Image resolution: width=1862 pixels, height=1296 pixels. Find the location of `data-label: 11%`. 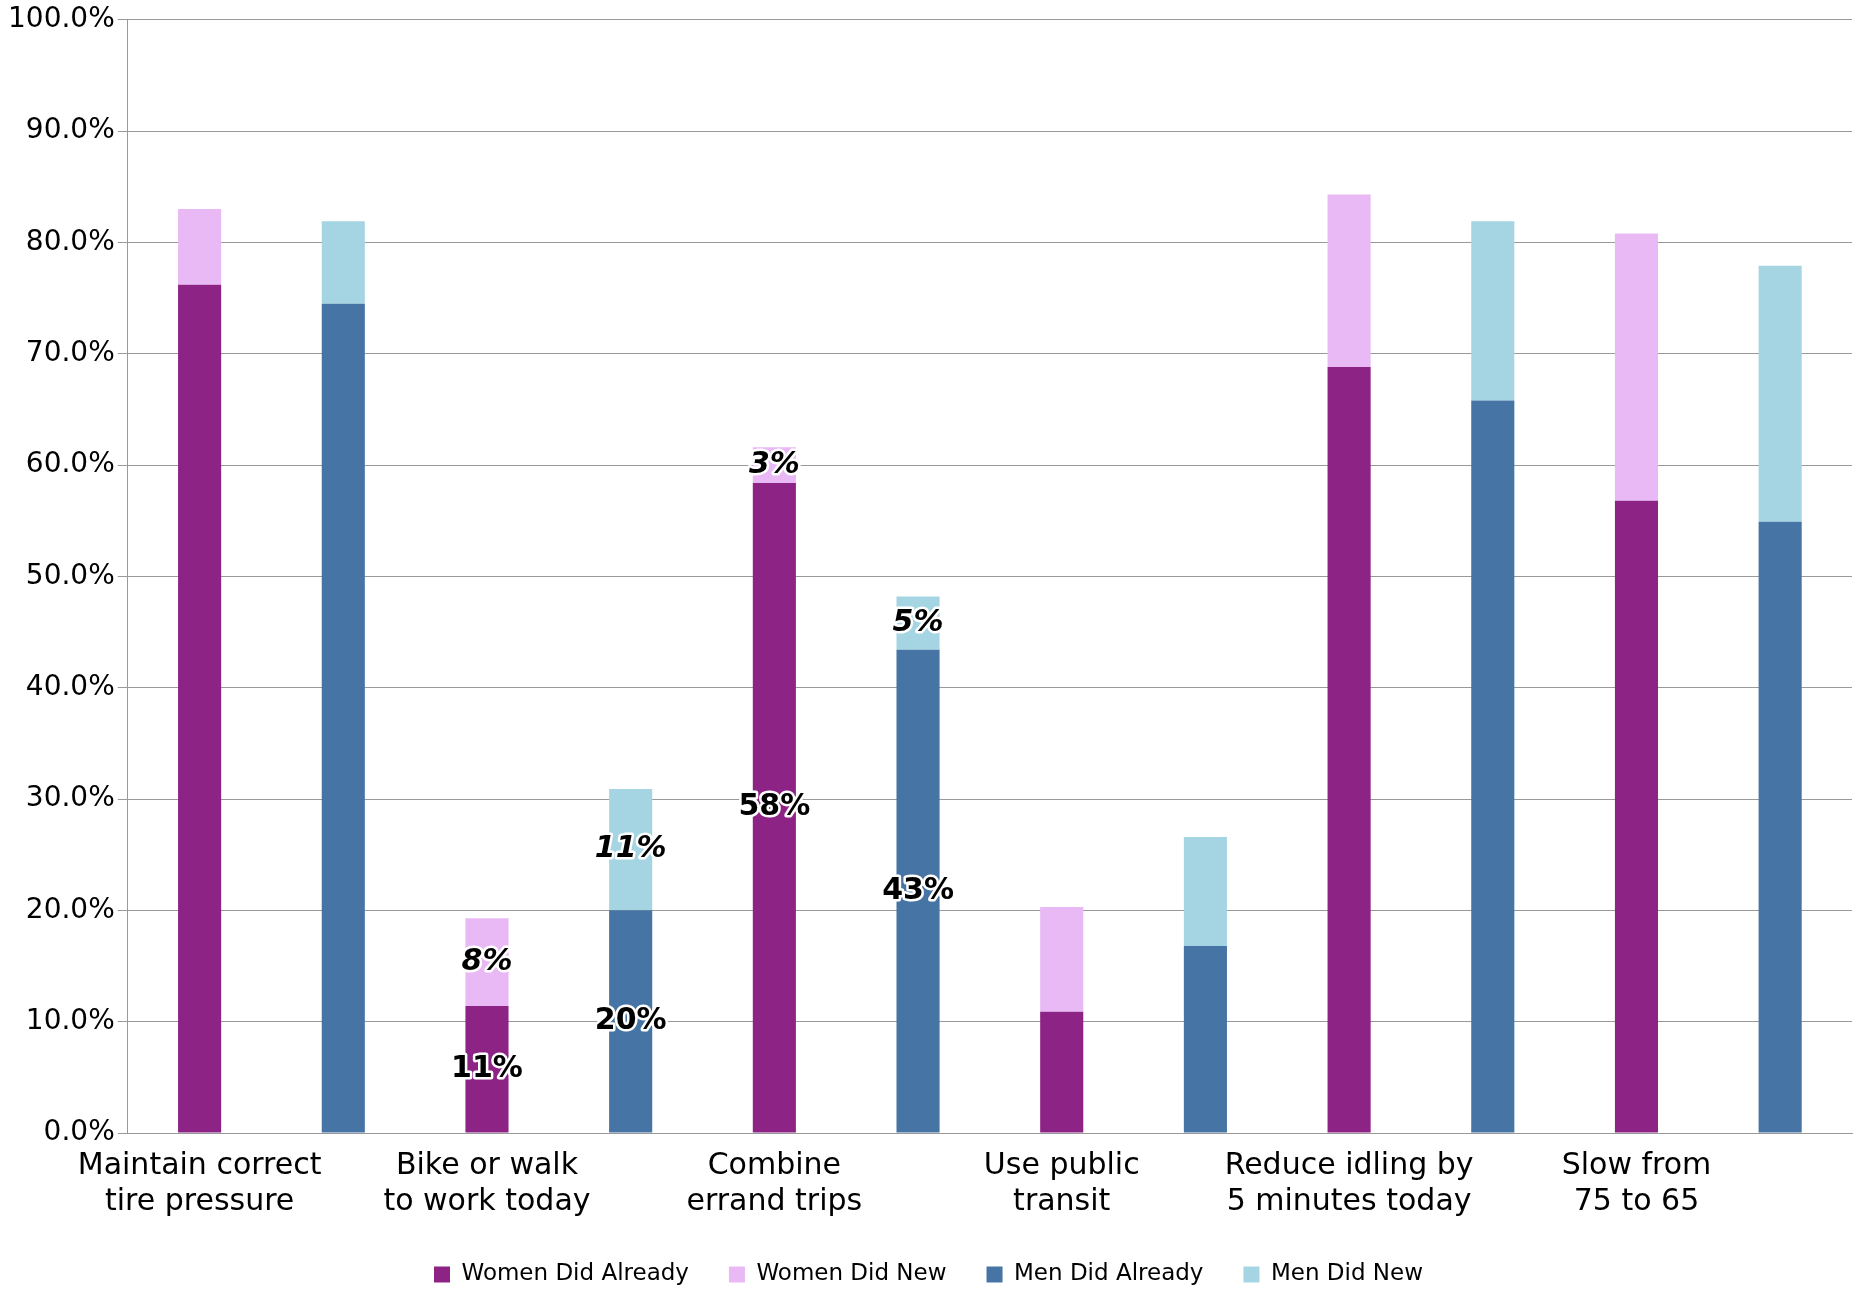

data-label: 11% is located at coordinates (630, 847).